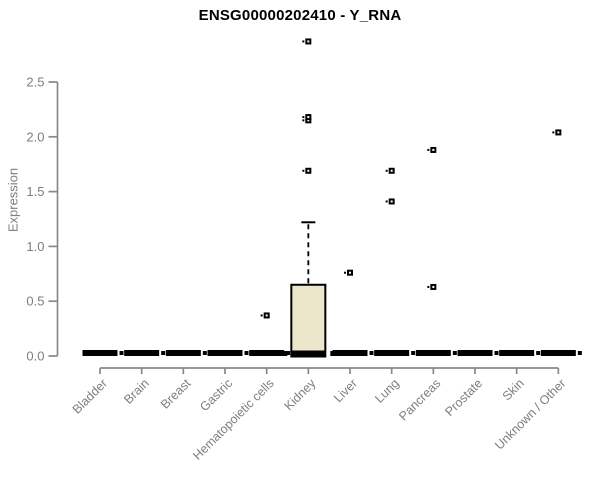  I want to click on x-category-label: Breast, so click(176, 394).